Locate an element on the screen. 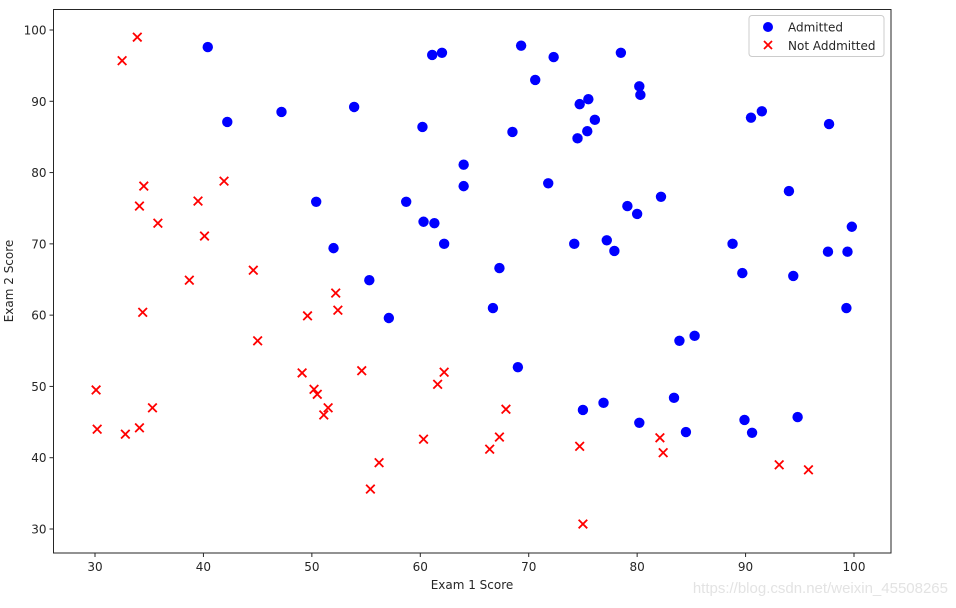 The height and width of the screenshot is (608, 956). y-tick-label: 70 is located at coordinates (38, 244).